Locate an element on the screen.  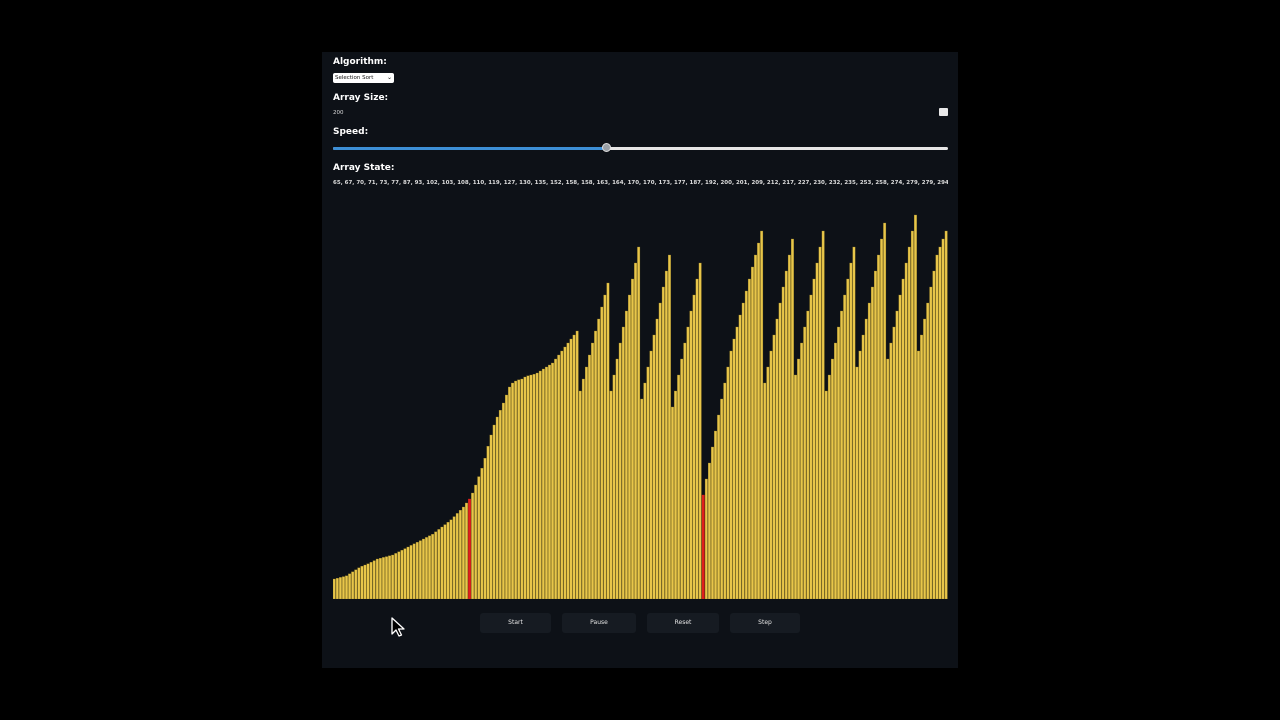
start-button: Start is located at coordinates (515, 623).